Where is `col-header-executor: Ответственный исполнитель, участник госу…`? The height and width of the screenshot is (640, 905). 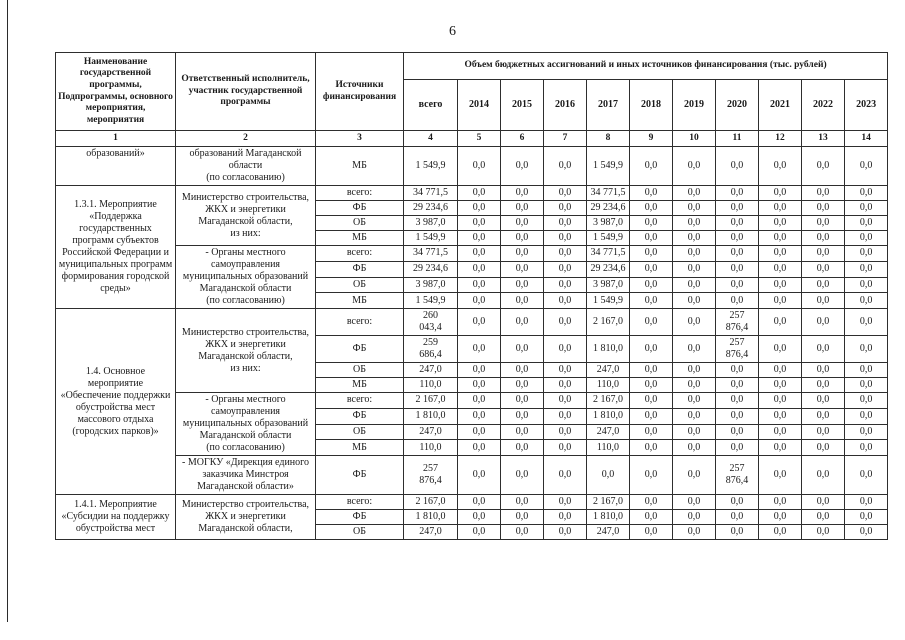
col-header-executor: Ответственный исполнитель, участник госу… is located at coordinates (245, 91).